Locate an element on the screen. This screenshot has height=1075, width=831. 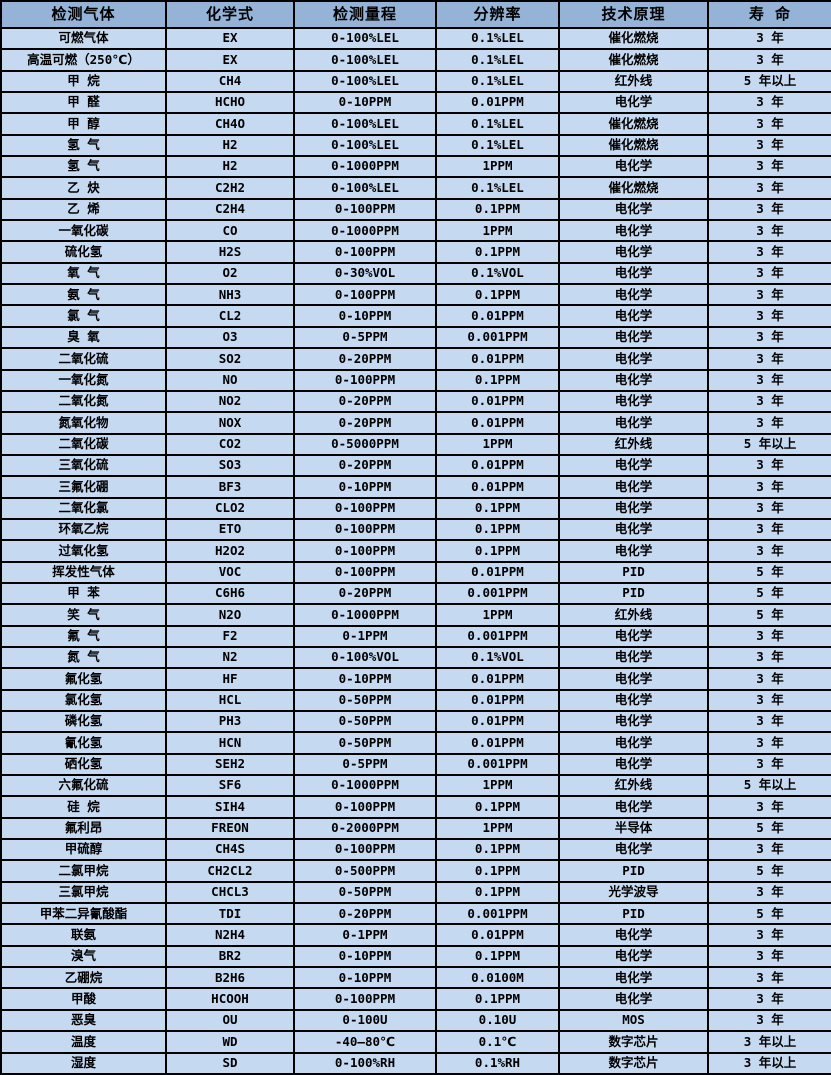
table-row: 氟化氢 HF 0-10PPM 0.01PPM 电化学 3 年 is located at coordinates (415, 679).